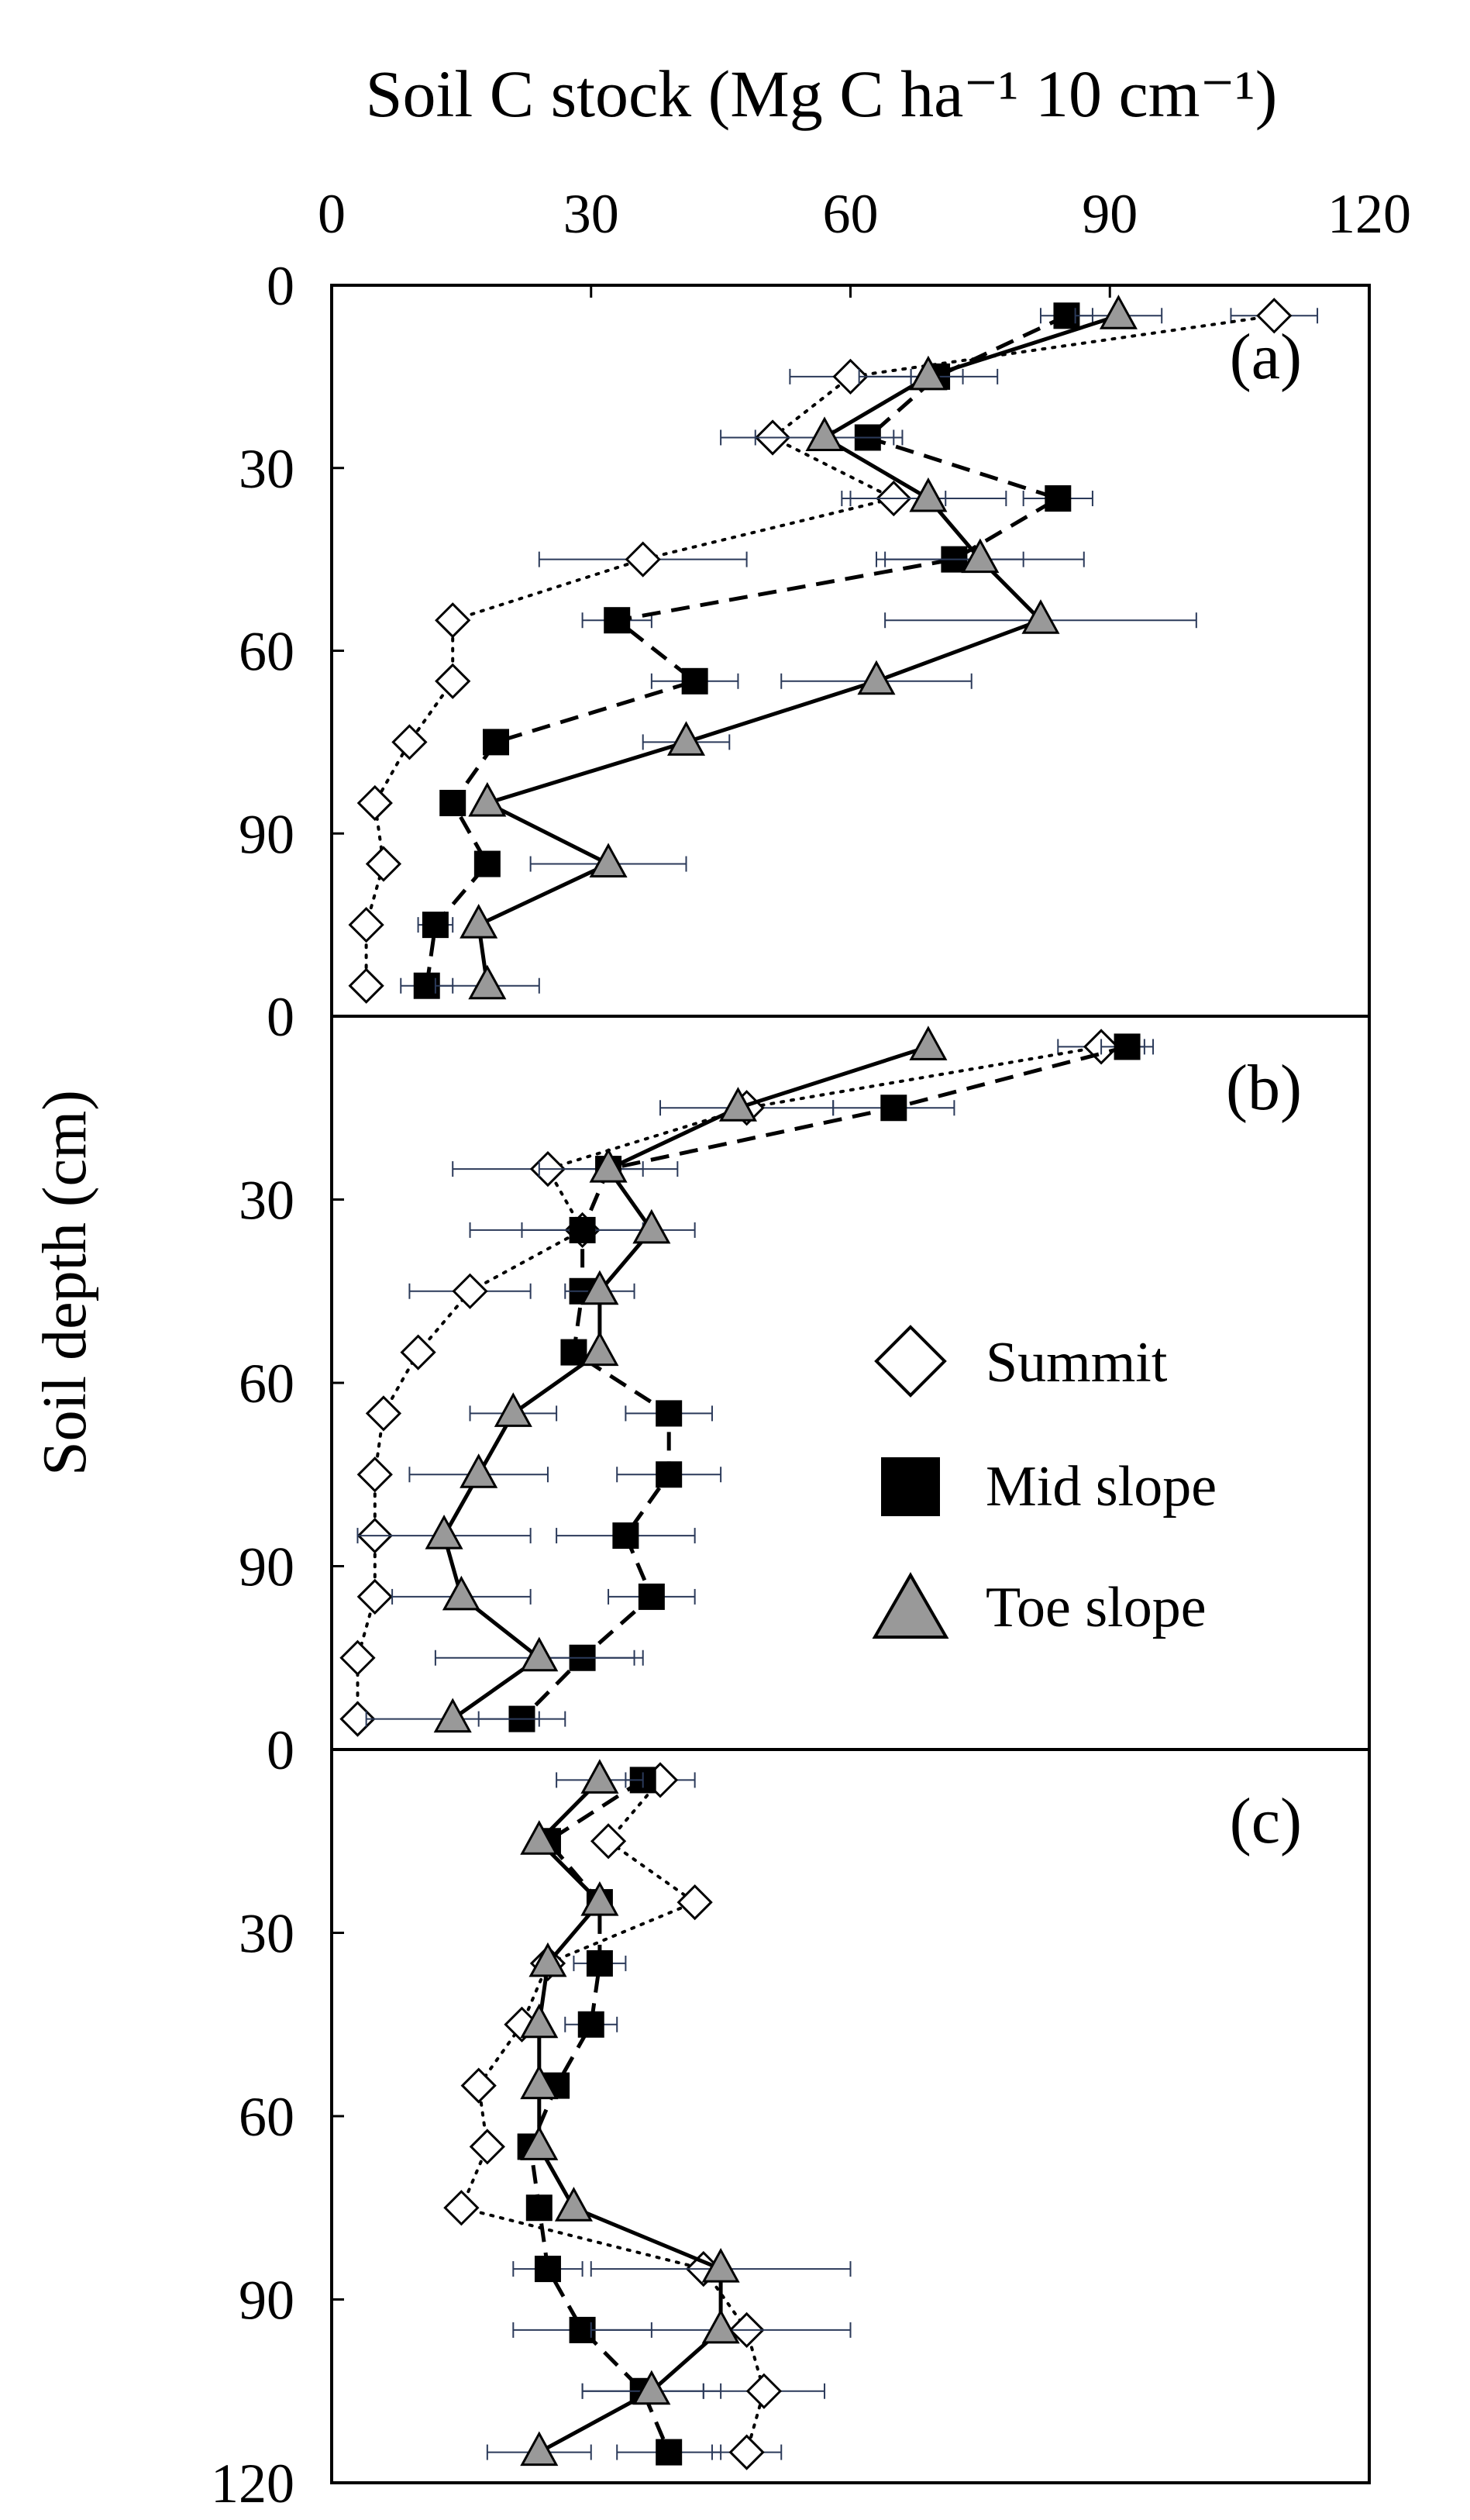  I want to click on x-axis-ticks: 0 30 60 90 120, so click(865, 241).